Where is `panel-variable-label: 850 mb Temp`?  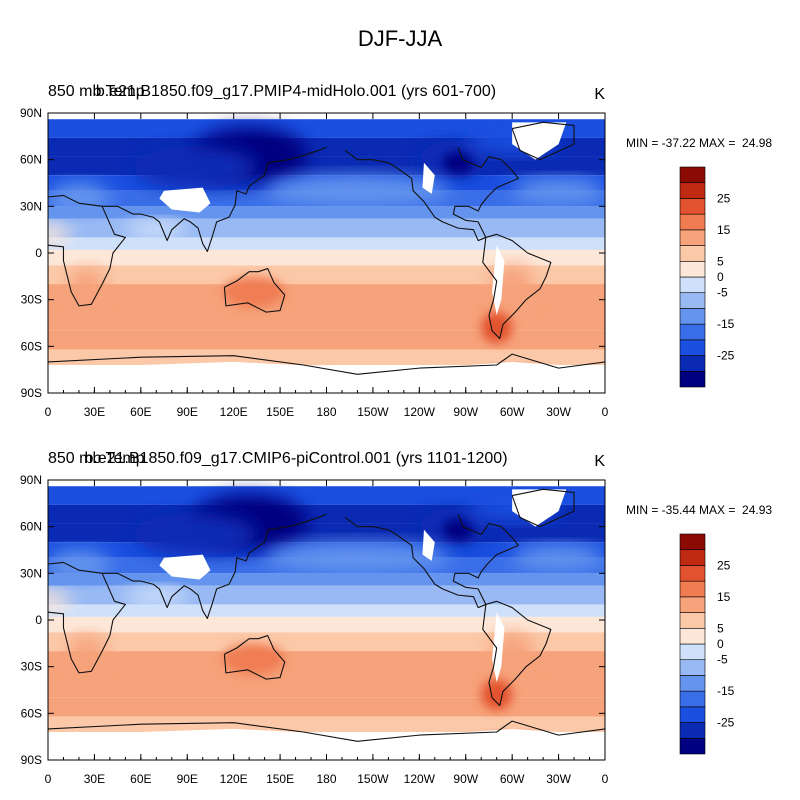 panel-variable-label: 850 mb Temp is located at coordinates (96, 458).